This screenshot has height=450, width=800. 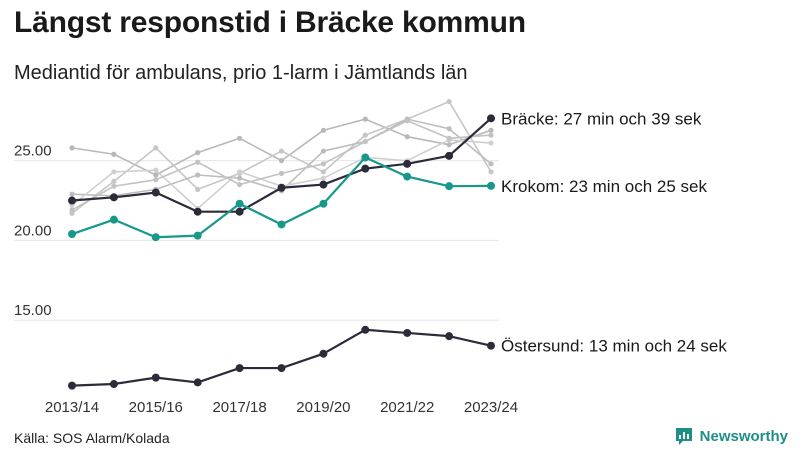 I want to click on brand-name: Newsworthy, so click(x=743, y=436).